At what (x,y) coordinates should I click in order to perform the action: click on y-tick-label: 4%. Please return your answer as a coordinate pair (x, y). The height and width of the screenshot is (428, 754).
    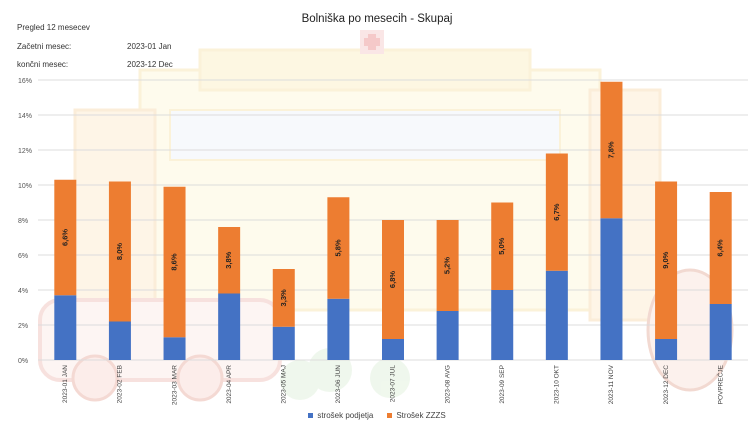
    Looking at the image, I should click on (23, 291).